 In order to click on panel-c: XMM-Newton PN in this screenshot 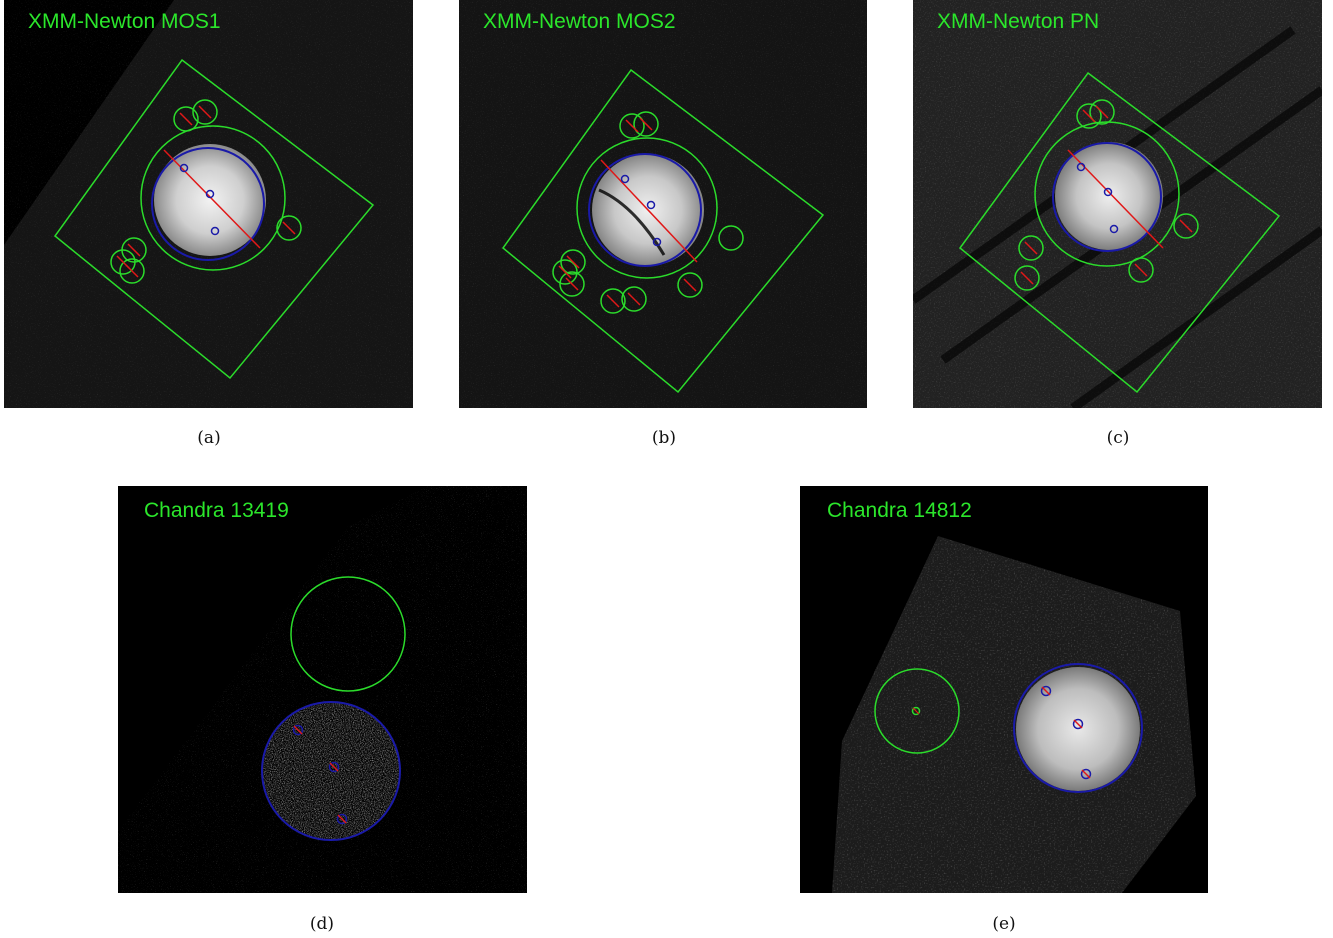, I will do `click(1117, 204)`.